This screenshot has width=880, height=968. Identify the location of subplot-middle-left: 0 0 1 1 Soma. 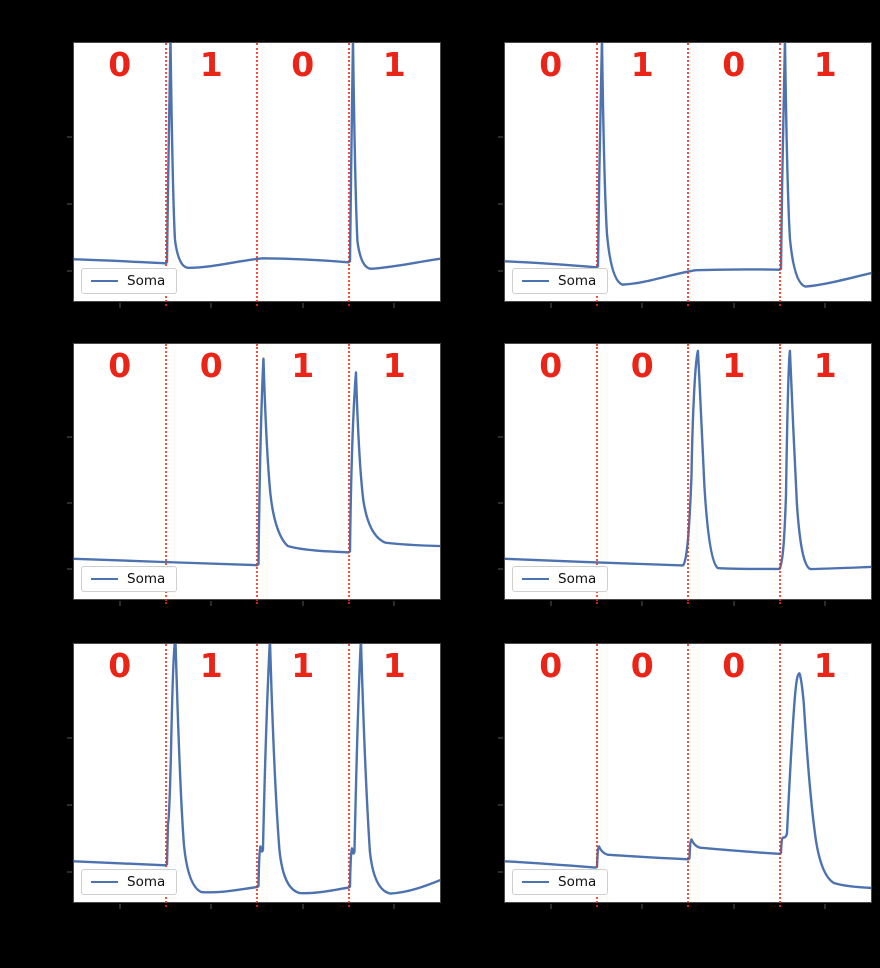
(254, 474).